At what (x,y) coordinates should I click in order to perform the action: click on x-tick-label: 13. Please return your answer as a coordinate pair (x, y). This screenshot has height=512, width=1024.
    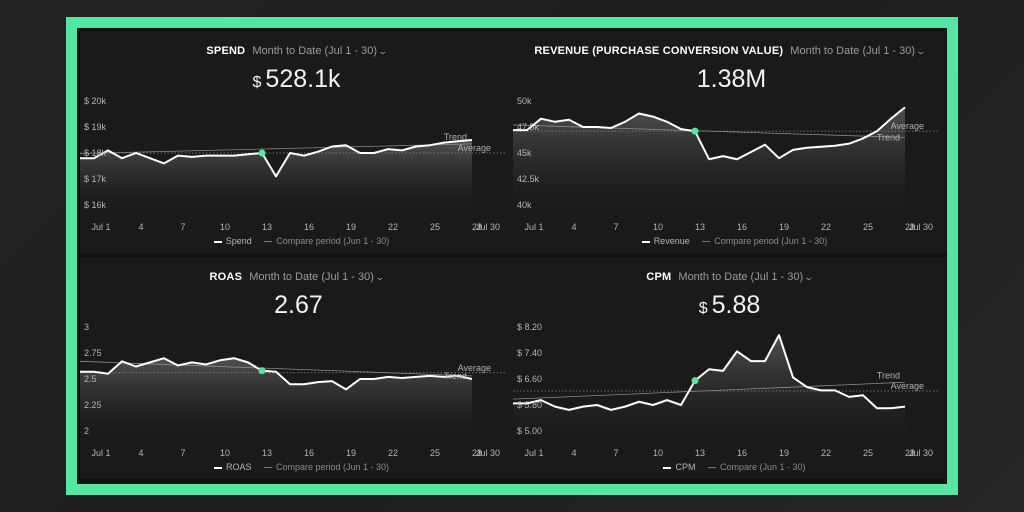
    Looking at the image, I should click on (700, 227).